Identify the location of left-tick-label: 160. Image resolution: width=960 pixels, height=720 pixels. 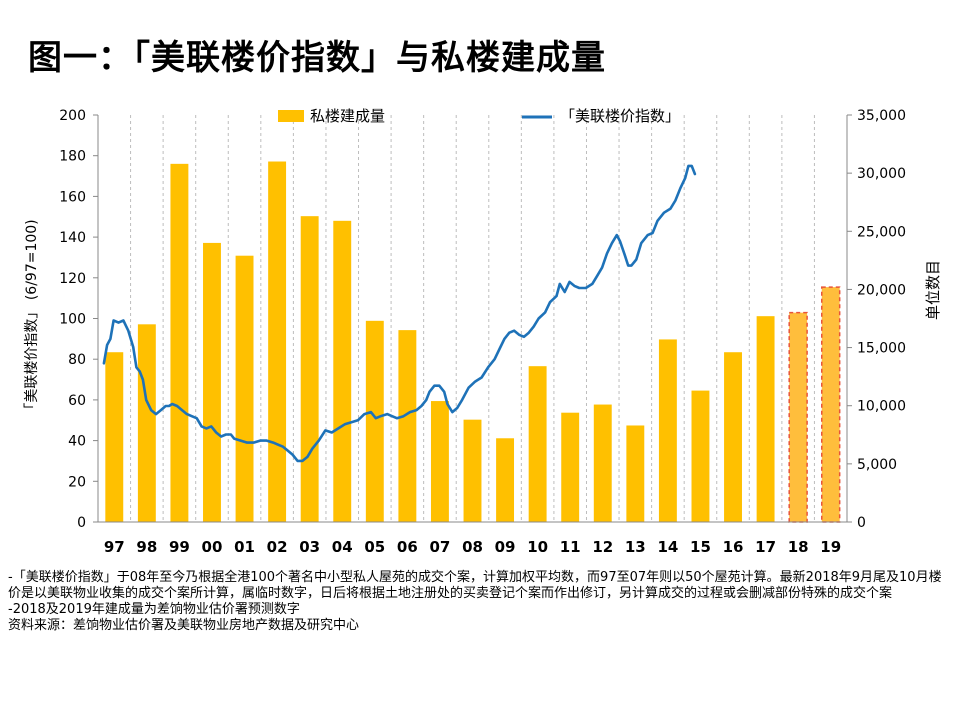
(72, 197).